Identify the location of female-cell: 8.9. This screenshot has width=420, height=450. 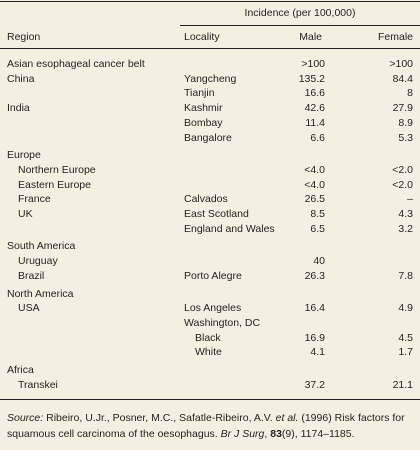
(405, 122).